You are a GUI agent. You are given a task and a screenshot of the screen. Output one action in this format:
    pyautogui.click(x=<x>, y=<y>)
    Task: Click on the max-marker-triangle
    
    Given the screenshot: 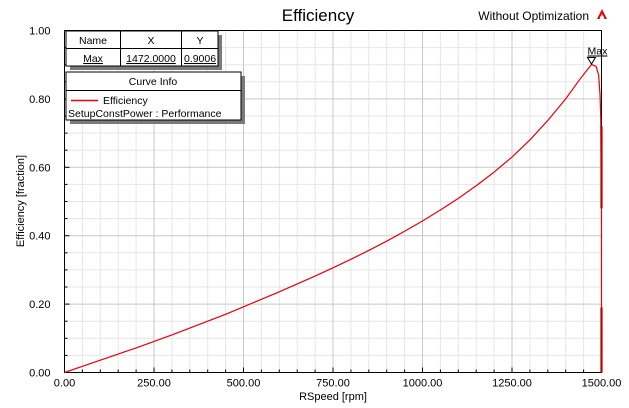 What is the action you would take?
    pyautogui.click(x=591, y=60)
    